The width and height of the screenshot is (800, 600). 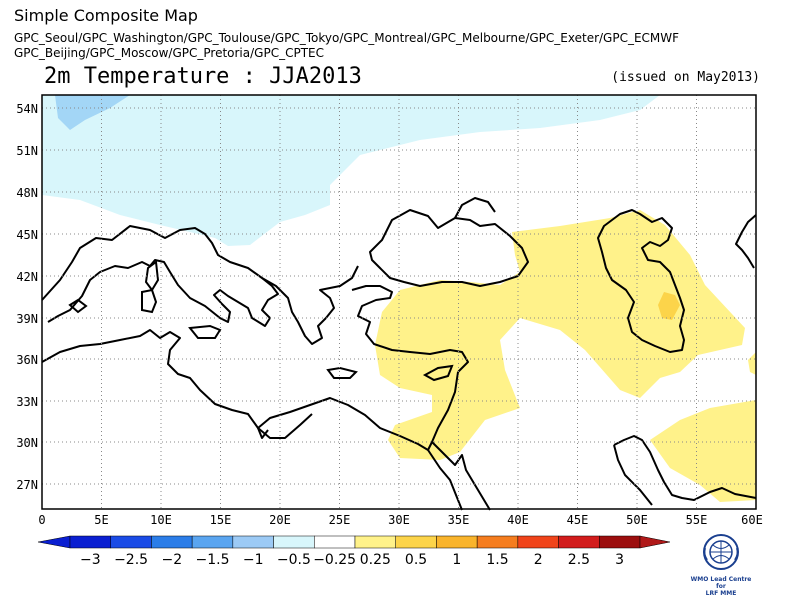 What do you see at coordinates (27, 485) in the screenshot?
I see `lat-label-27n: 27N` at bounding box center [27, 485].